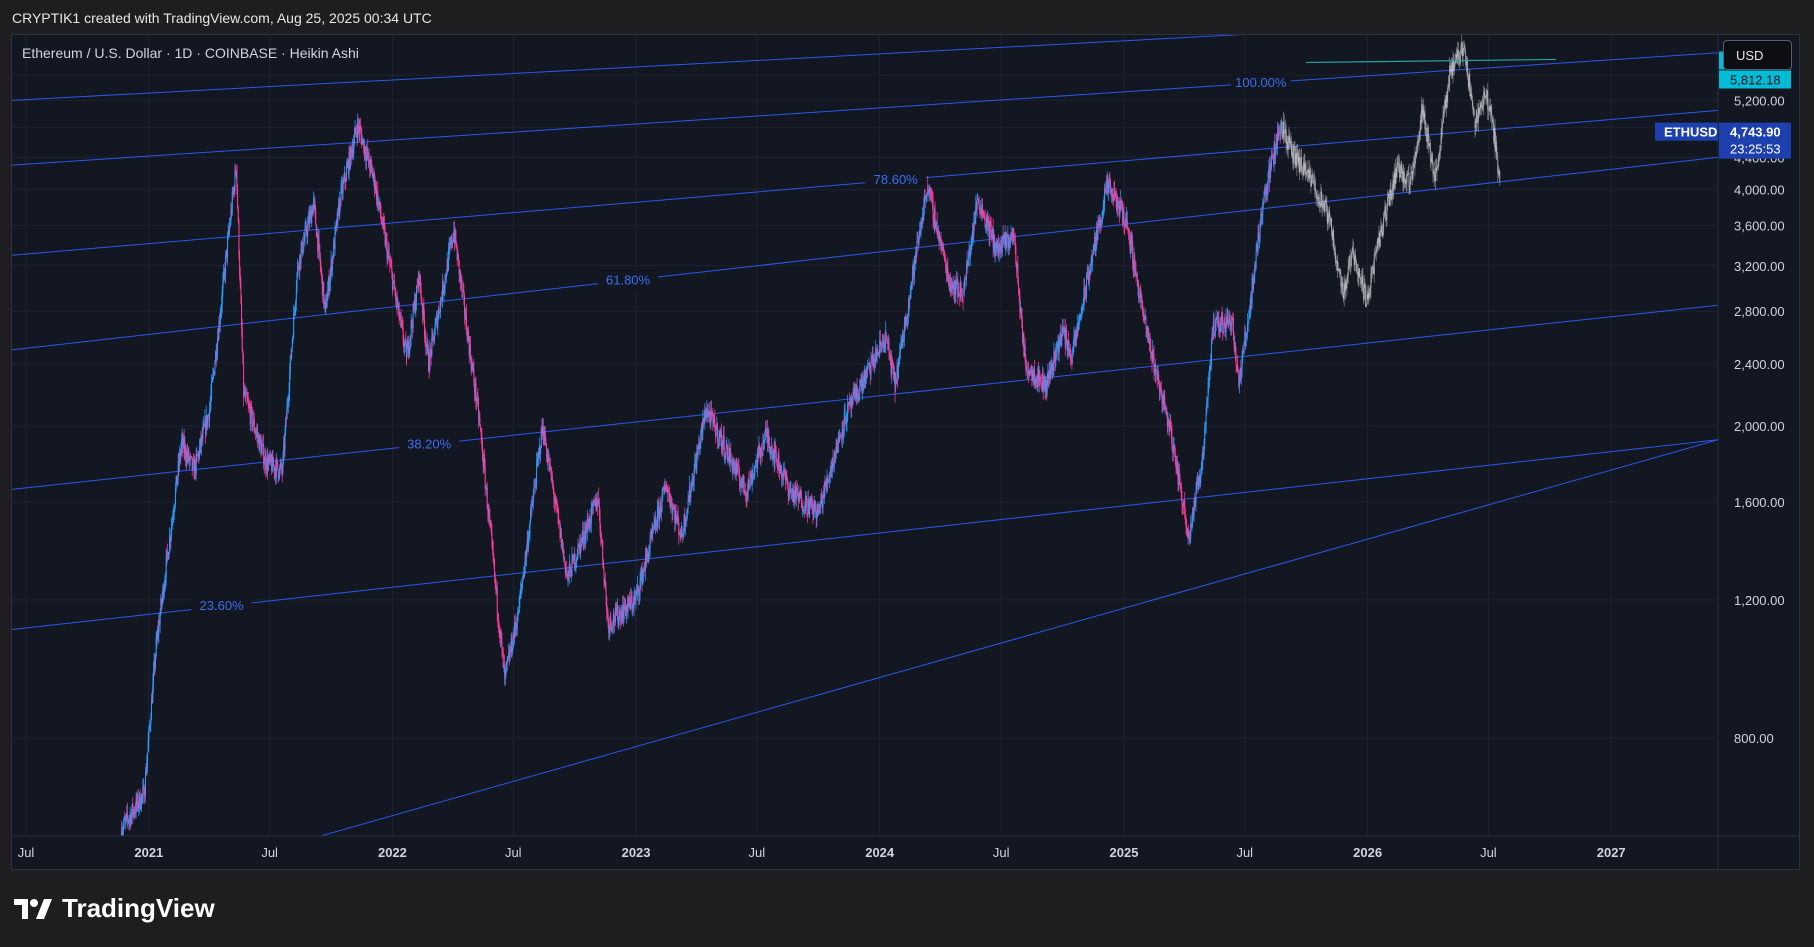 Image resolution: width=1814 pixels, height=947 pixels. I want to click on fib-level-label: 38.20%, so click(429, 443).